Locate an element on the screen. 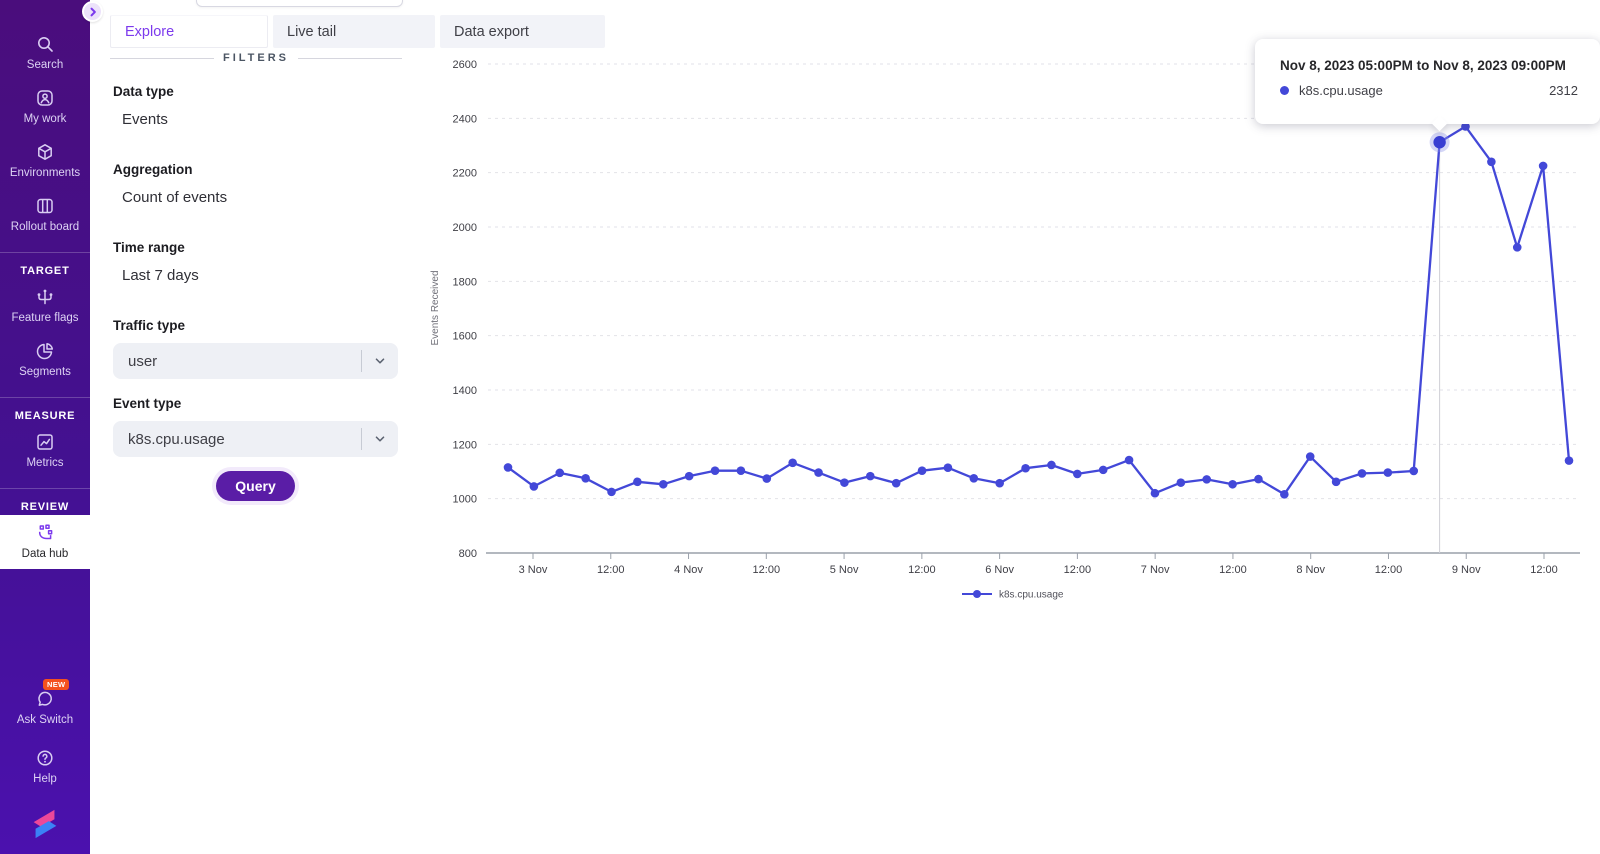 This screenshot has width=1600, height=854. query-button: Query is located at coordinates (255, 486).